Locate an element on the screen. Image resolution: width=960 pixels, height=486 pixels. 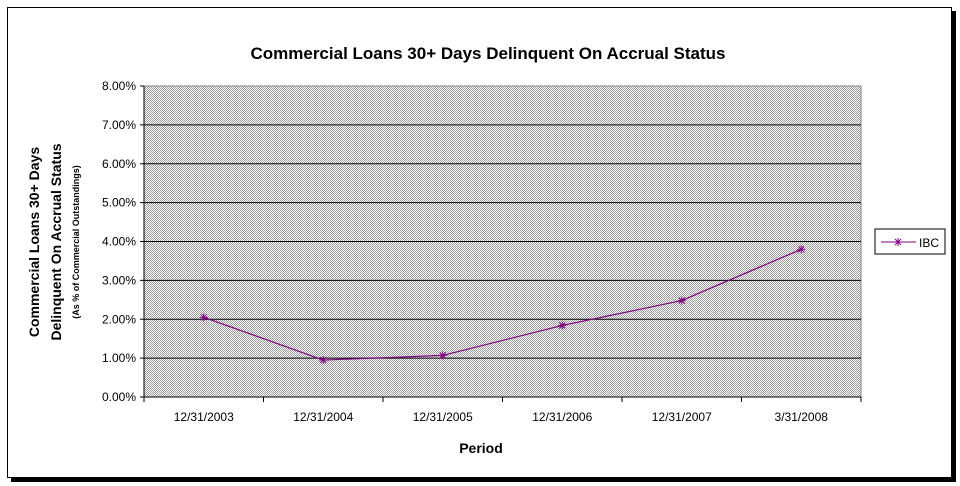
x-tick-label: 12/31/2007 is located at coordinates (682, 417).